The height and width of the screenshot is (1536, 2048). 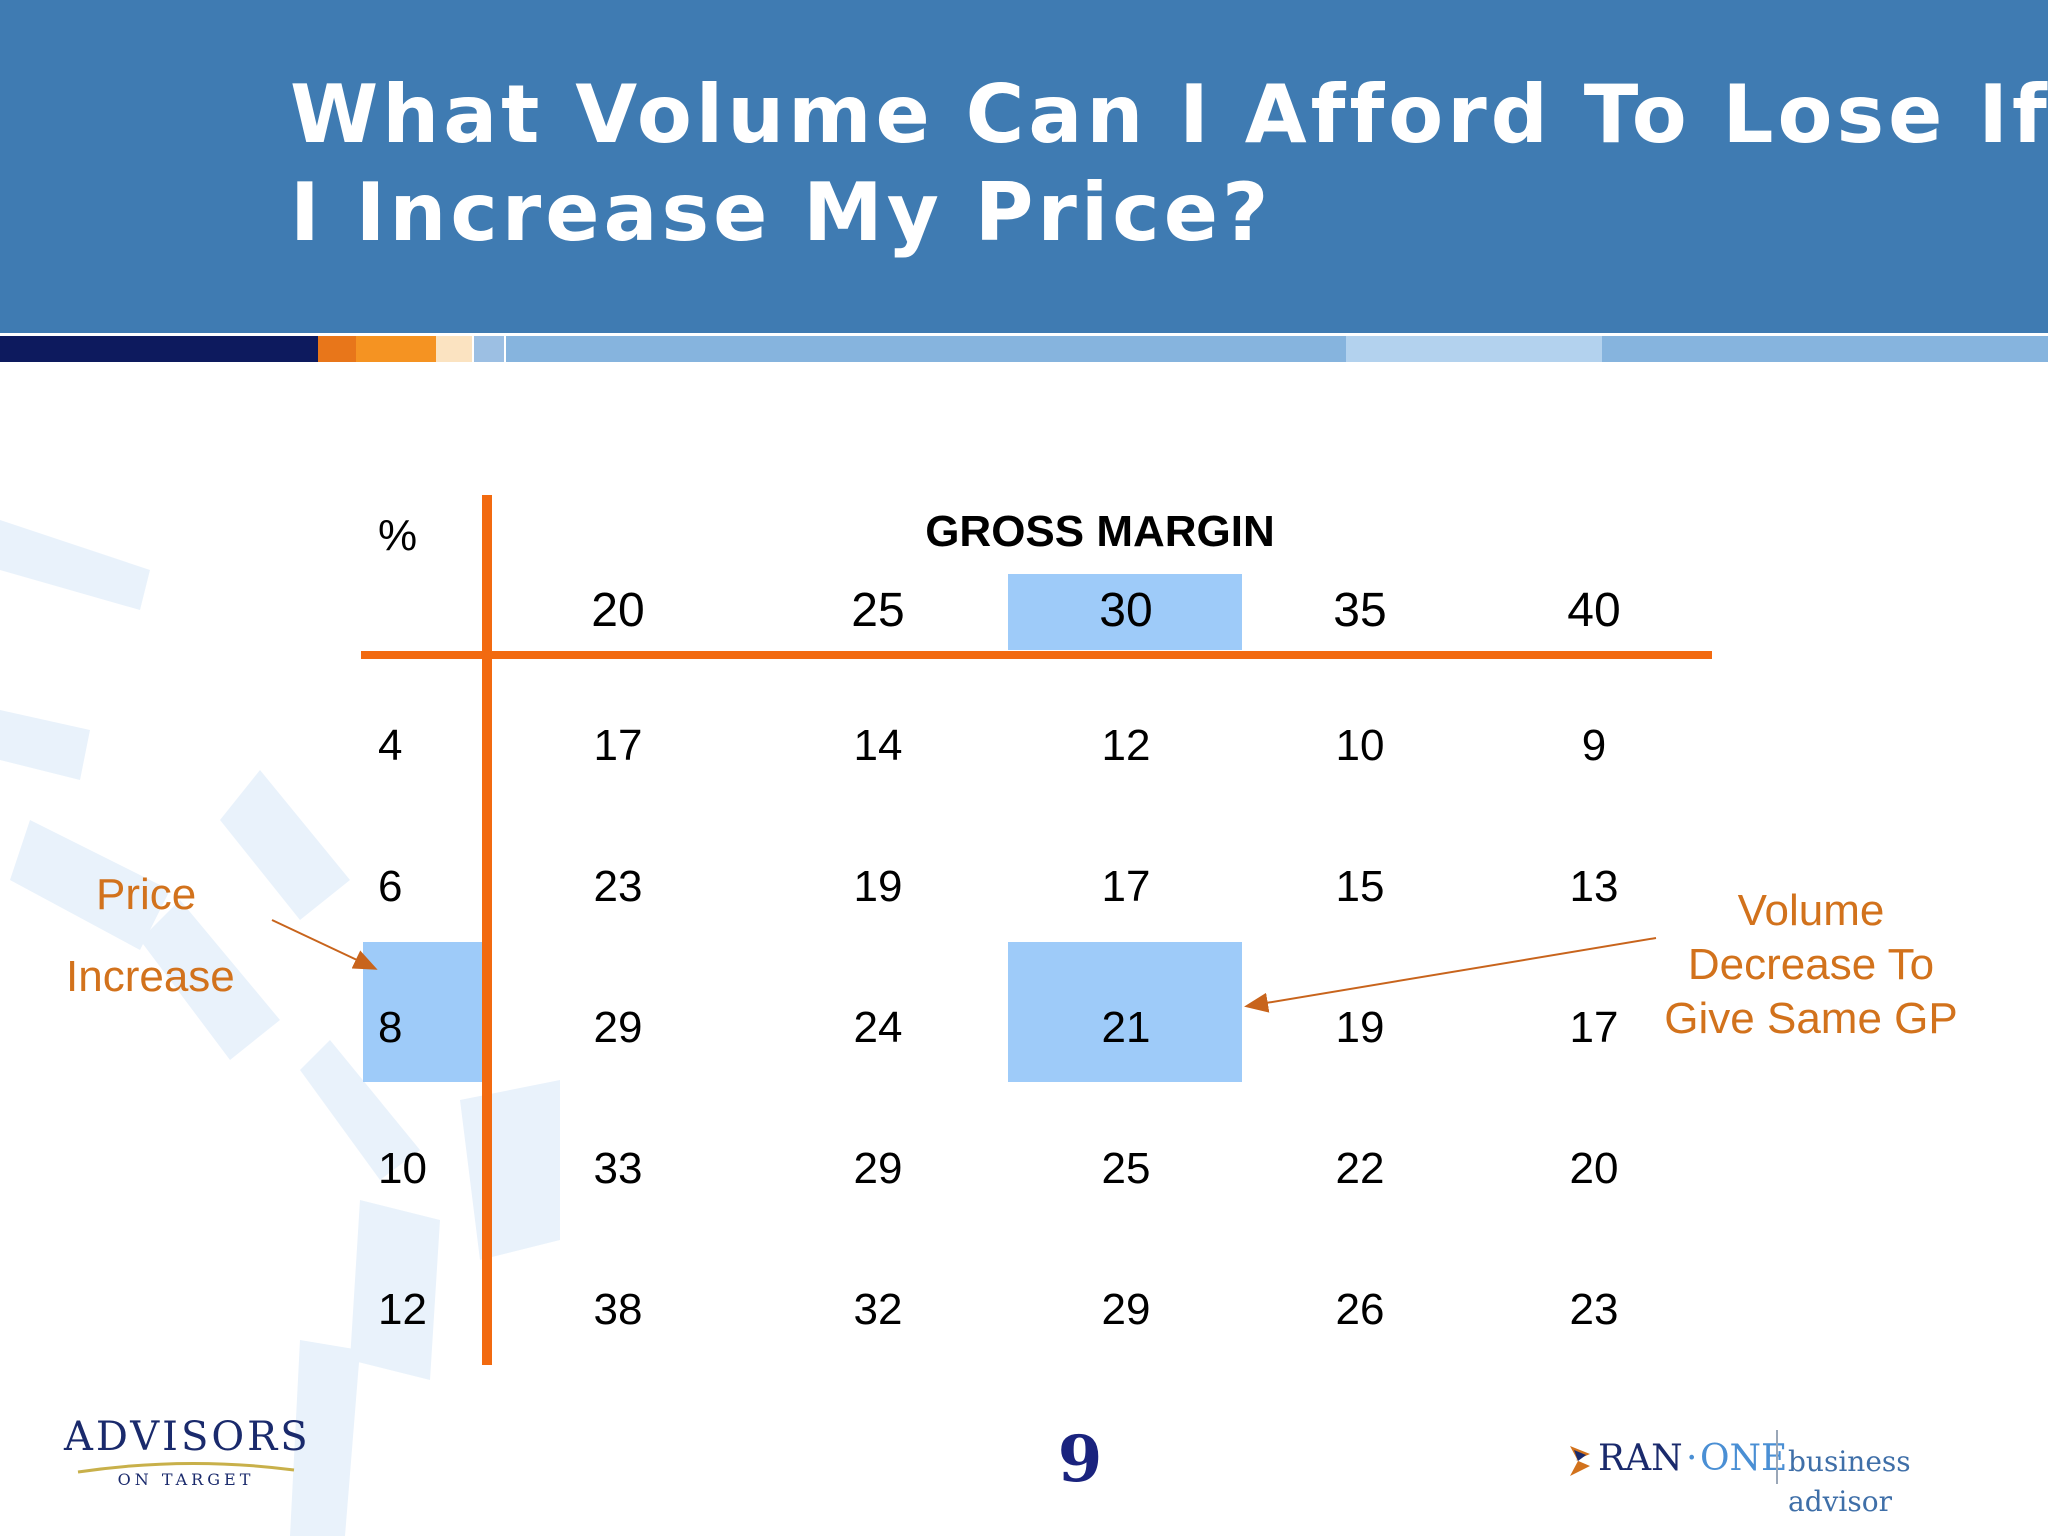 I want to click on table-cell: 15, so click(x=1360, y=886).